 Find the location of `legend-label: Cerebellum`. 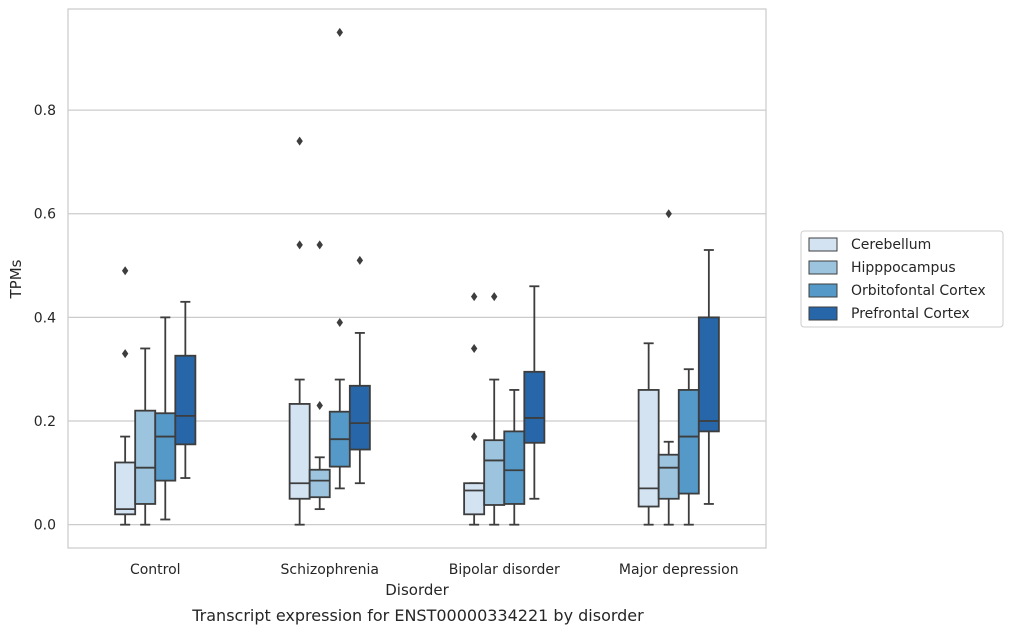

legend-label: Cerebellum is located at coordinates (891, 245).